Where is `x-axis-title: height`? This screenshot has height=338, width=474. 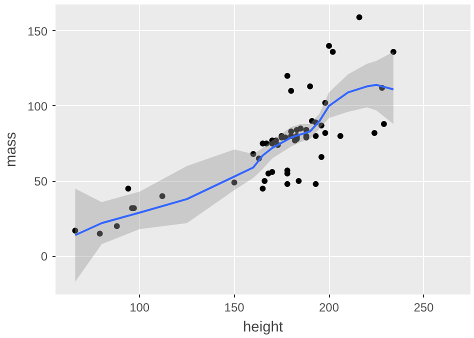
x-axis-title: height is located at coordinates (263, 328).